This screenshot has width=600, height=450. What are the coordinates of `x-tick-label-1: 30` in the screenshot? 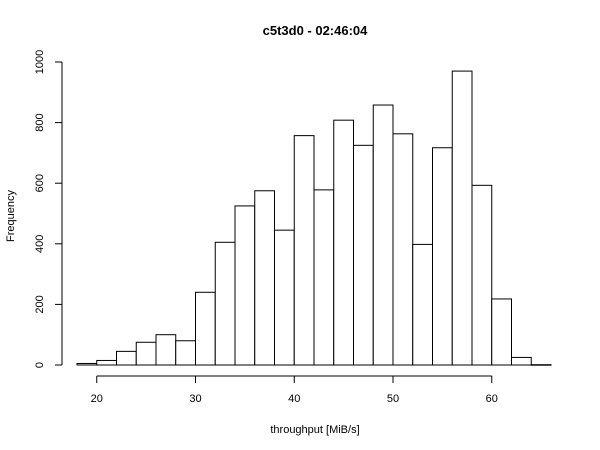 It's located at (195, 399).